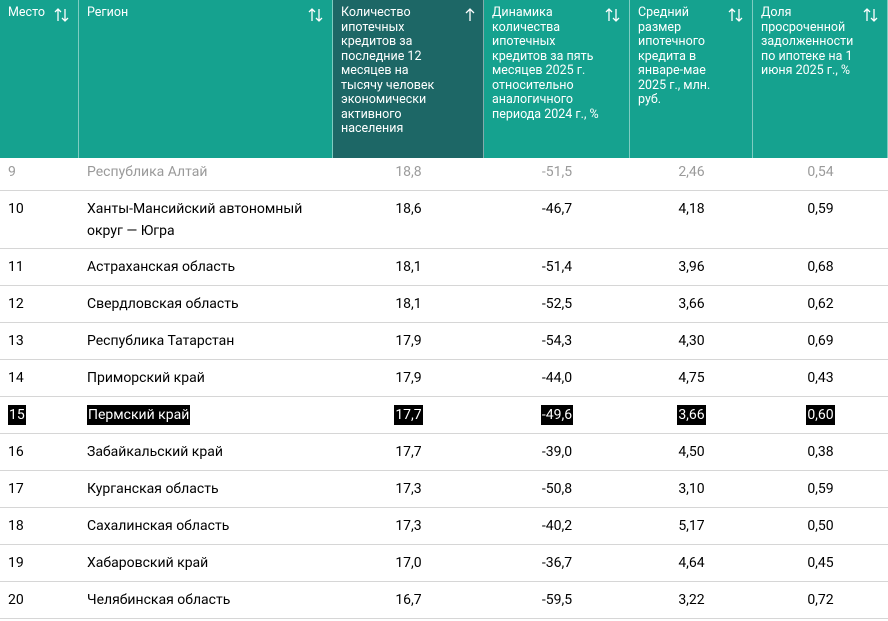 This screenshot has width=888, height=621. What do you see at coordinates (820, 600) in the screenshot?
I see `cell-text: 0,72` at bounding box center [820, 600].